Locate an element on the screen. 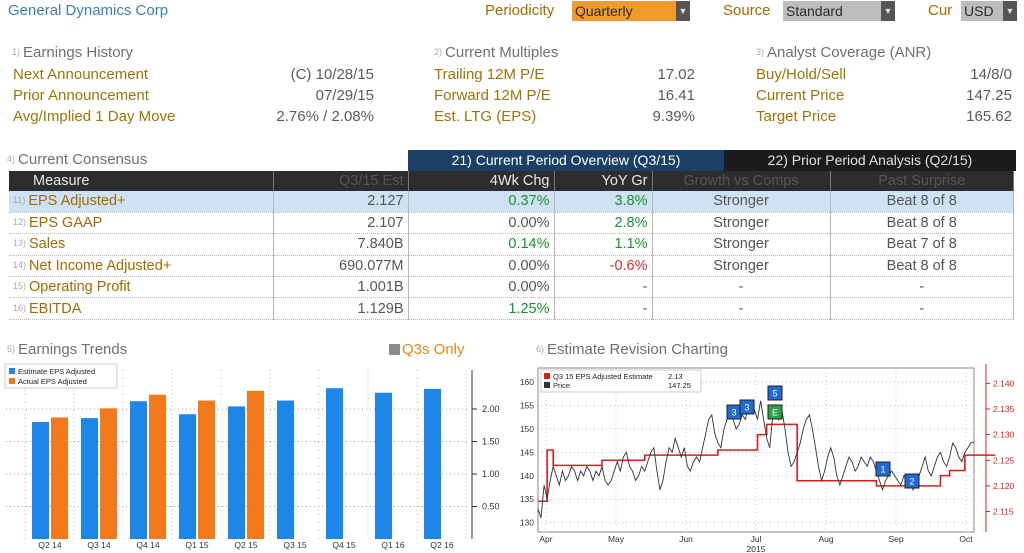  security-title: General Dynamics Corp is located at coordinates (88, 10).